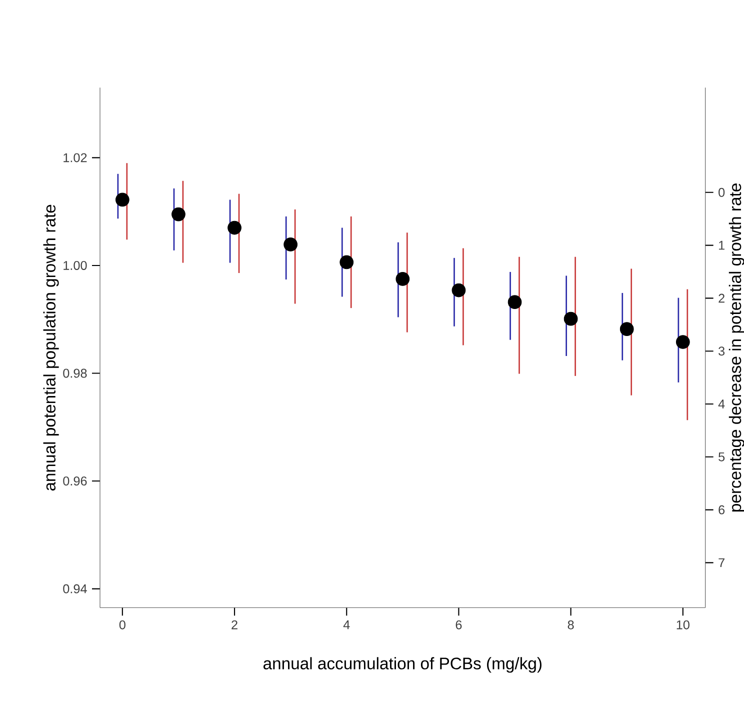  What do you see at coordinates (75, 373) in the screenshot?
I see `y-tick-label: 0.98` at bounding box center [75, 373].